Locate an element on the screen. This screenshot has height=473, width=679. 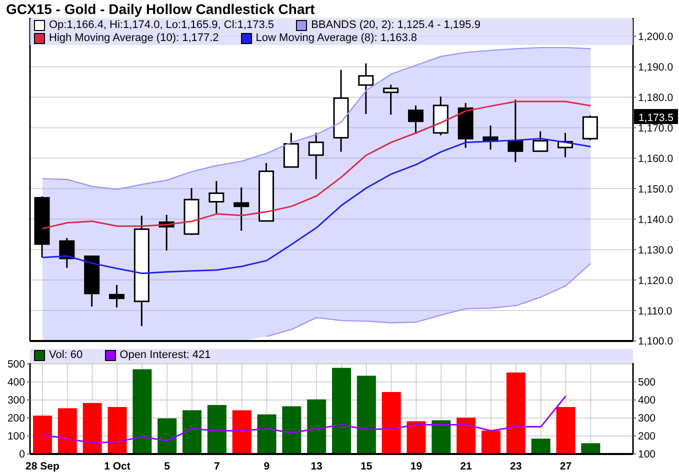
x-tick-label: 15 is located at coordinates (366, 466).